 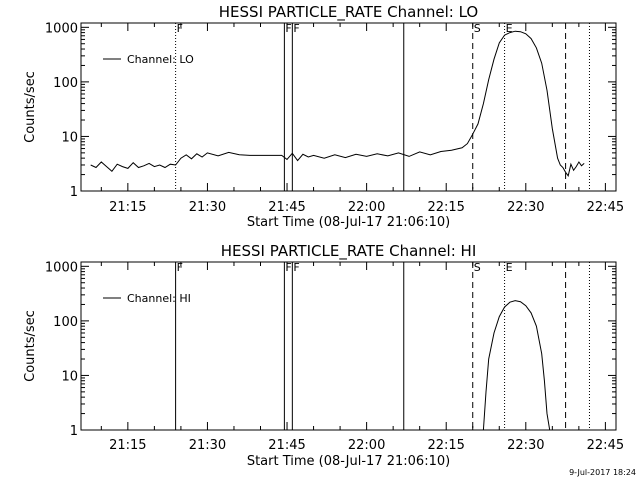 I want to click on chart-title: HESSI PARTICLE_RATE Channel: HI, so click(x=349, y=251).